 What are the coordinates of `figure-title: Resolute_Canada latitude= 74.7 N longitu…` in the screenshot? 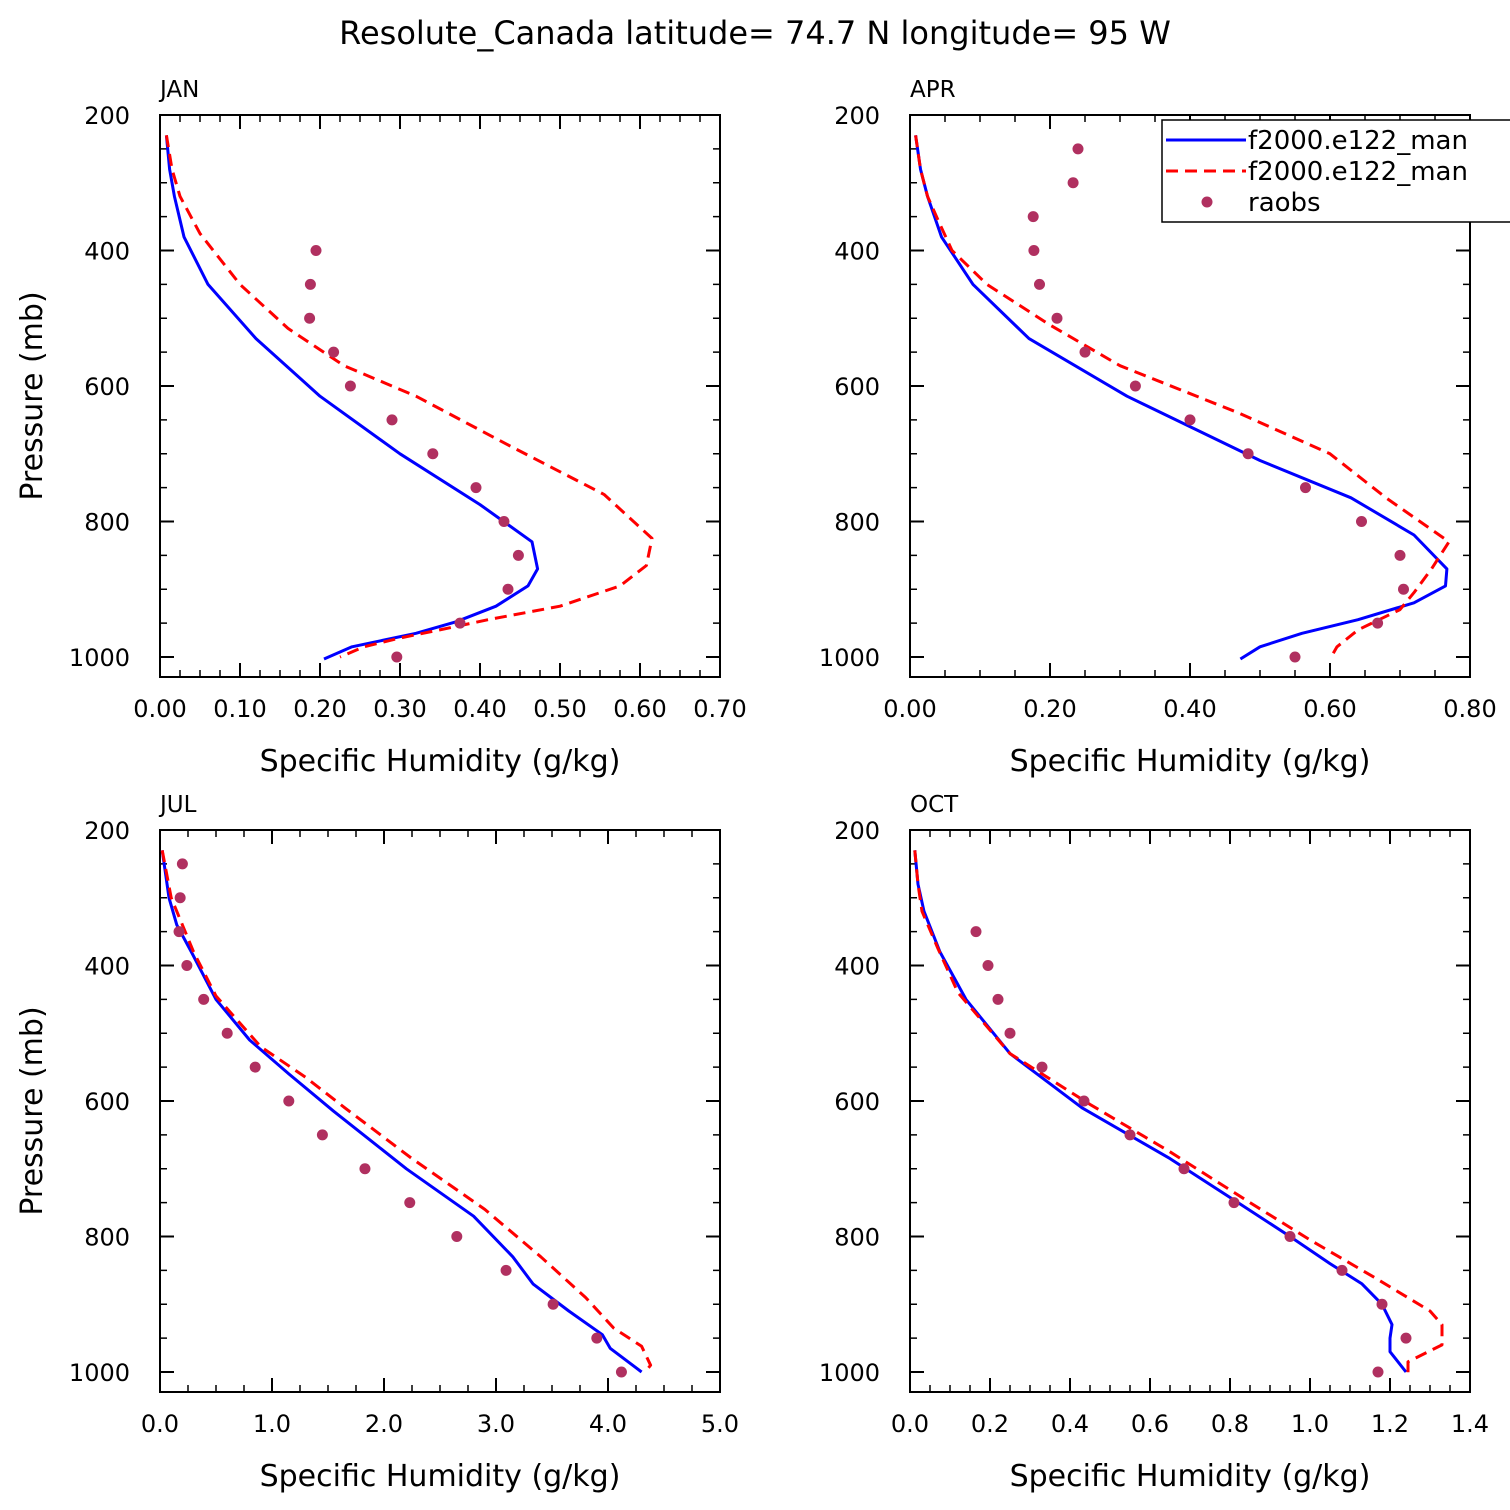 It's located at (755, 33).